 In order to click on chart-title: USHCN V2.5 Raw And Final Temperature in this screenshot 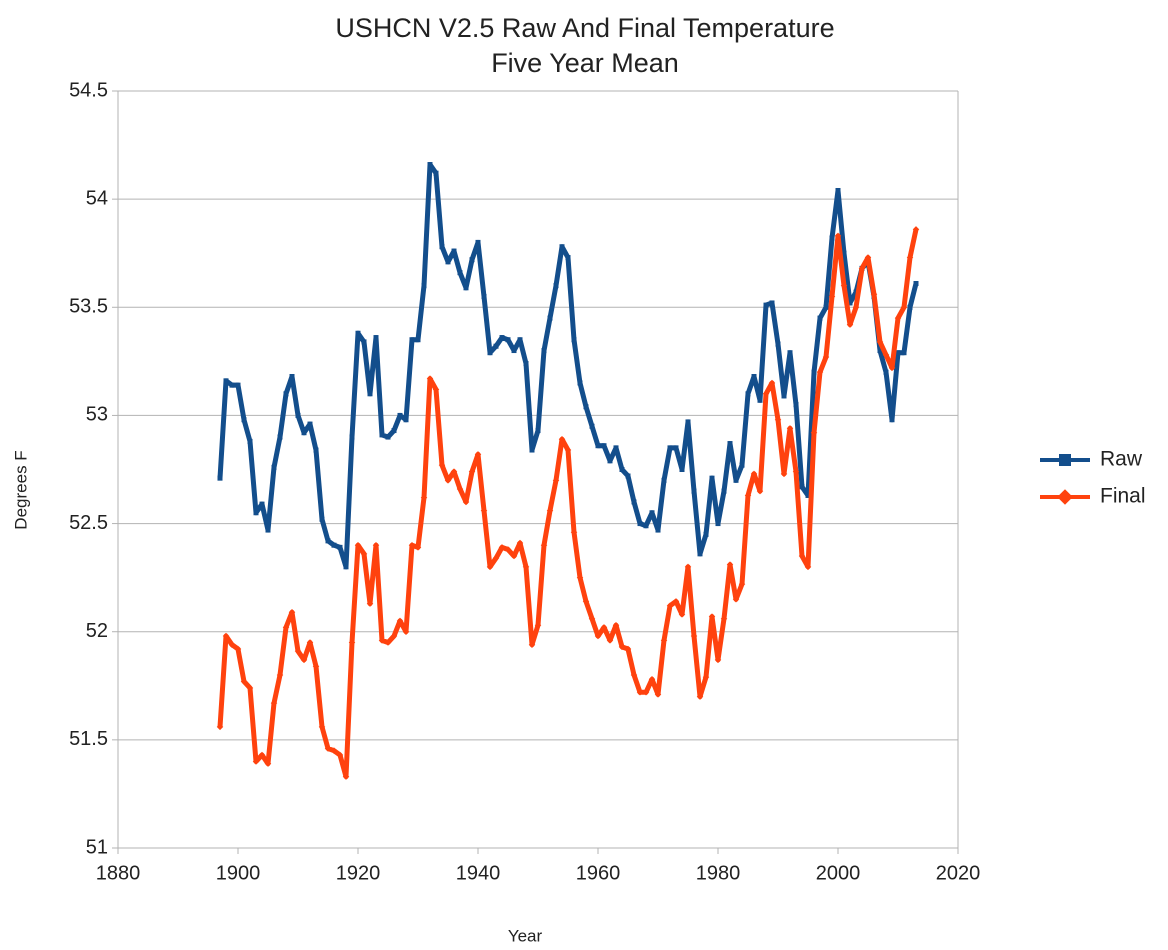, I will do `click(584, 28)`.